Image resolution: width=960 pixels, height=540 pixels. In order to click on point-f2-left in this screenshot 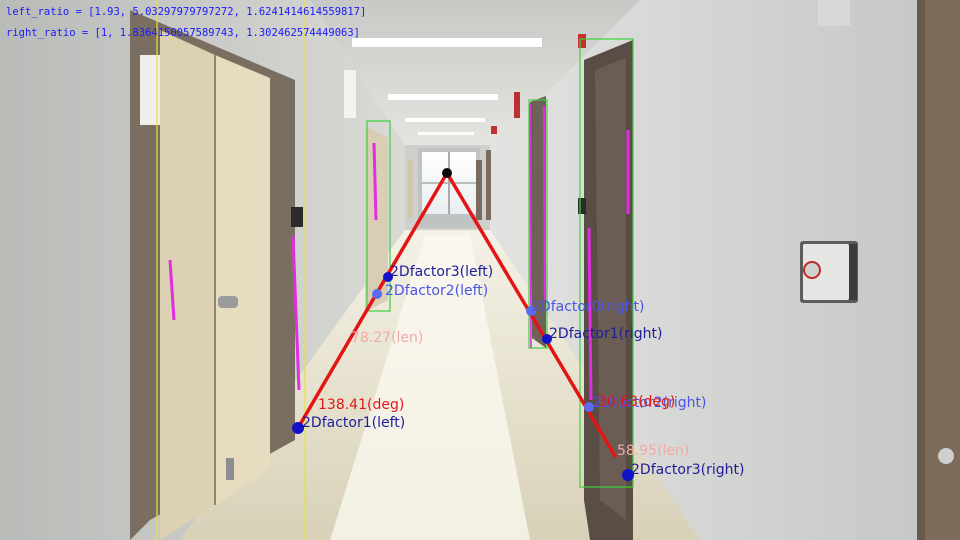, I will do `click(377, 294)`.